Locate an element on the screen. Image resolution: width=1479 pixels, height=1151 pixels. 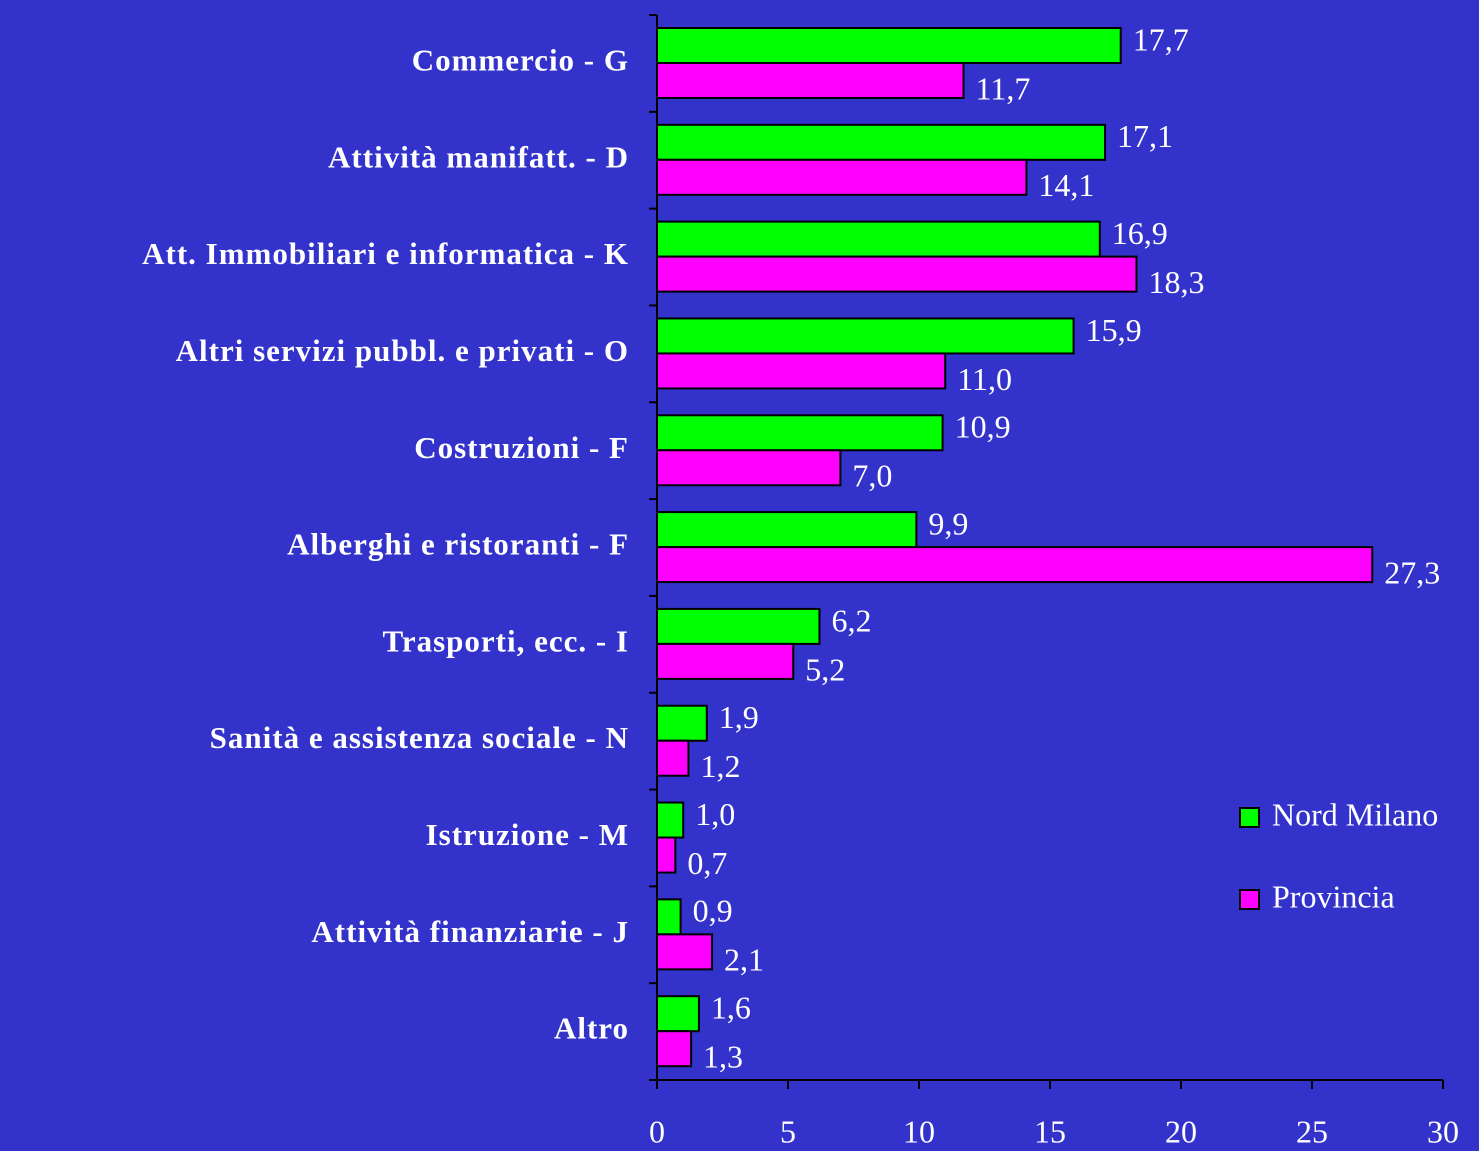
value-label: 15,9 is located at coordinates (1114, 330).